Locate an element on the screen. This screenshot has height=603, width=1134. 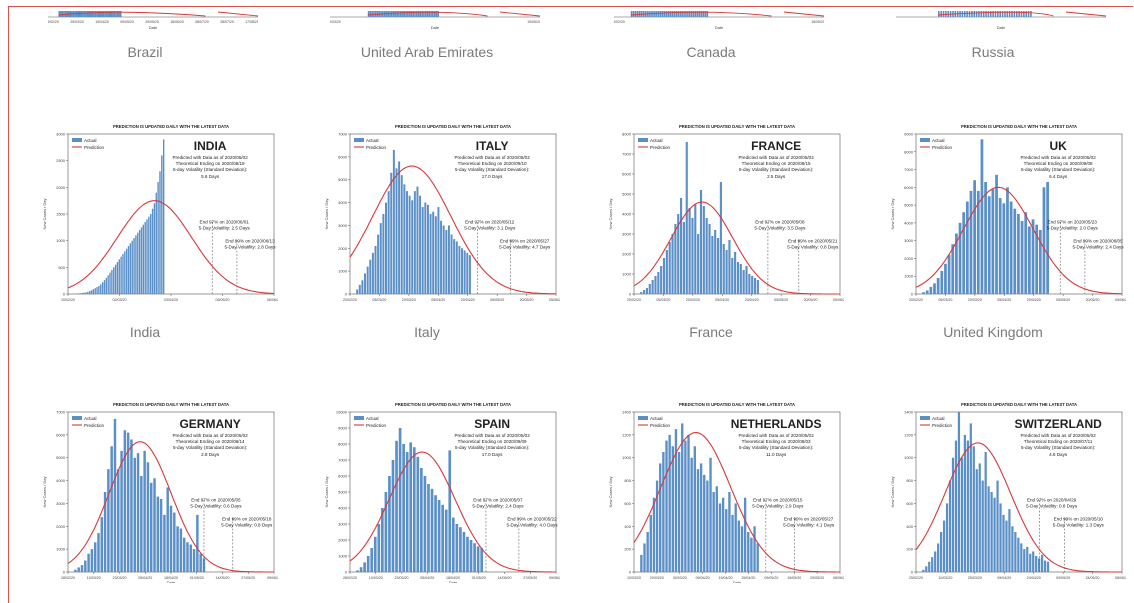
end97-label: End 97% on 2020/05/07 is located at coordinates (498, 500).